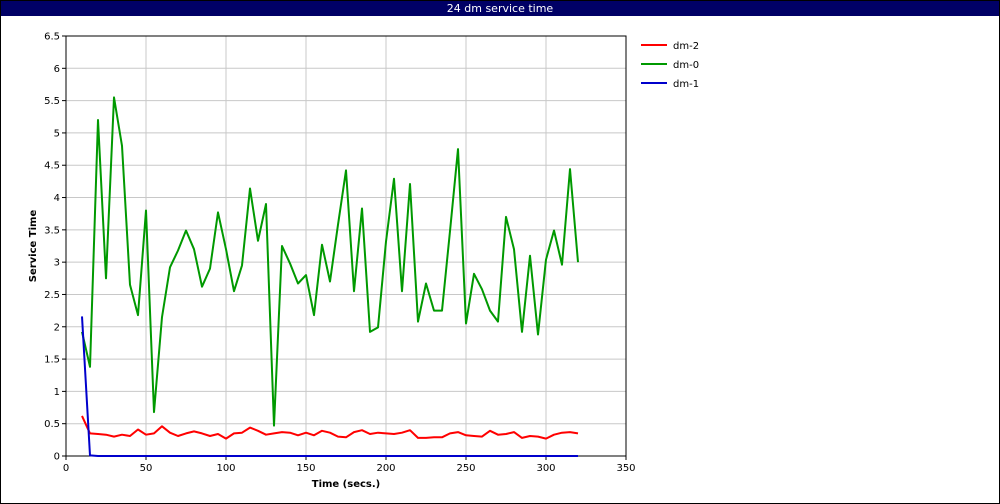 This screenshot has height=504, width=1000. I want to click on x-tick-label: 100, so click(225, 468).